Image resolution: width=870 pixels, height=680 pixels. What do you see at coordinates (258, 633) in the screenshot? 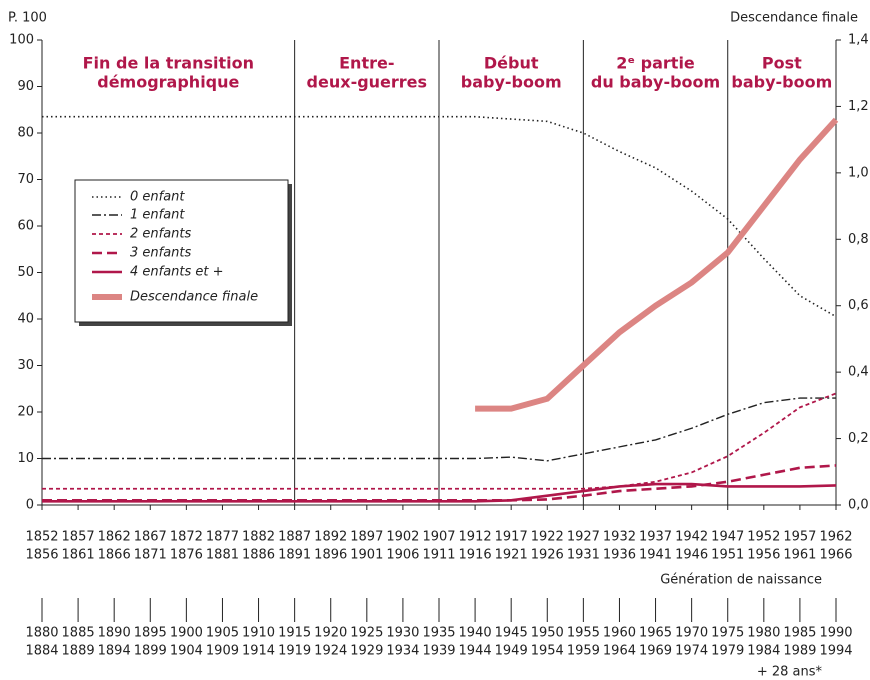
I see `x2-tick-label: 1910` at bounding box center [258, 633].